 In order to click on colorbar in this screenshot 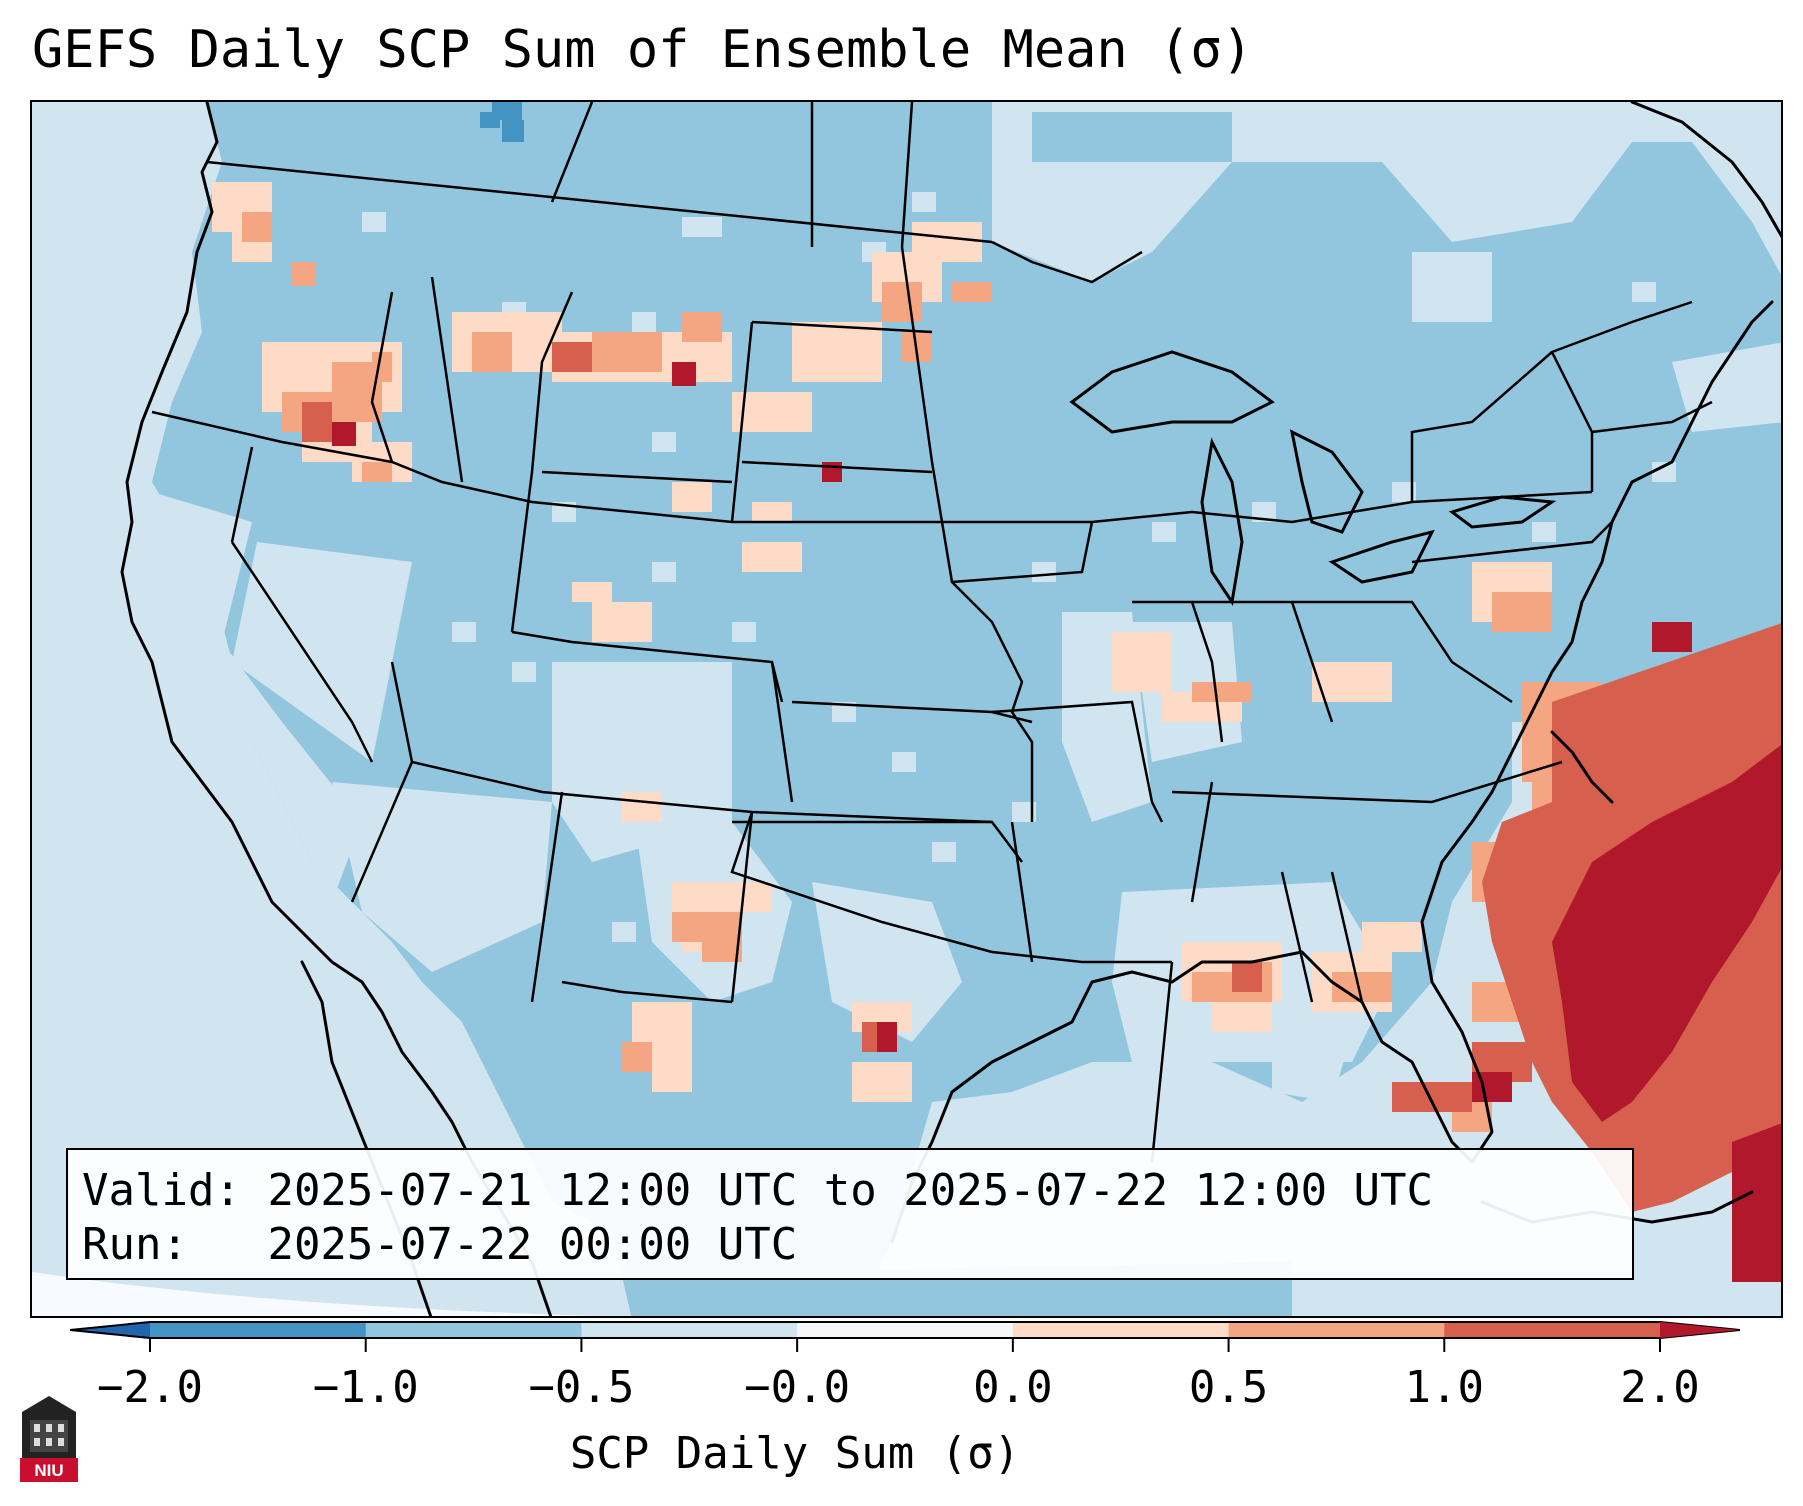, I will do `click(904, 1336)`.